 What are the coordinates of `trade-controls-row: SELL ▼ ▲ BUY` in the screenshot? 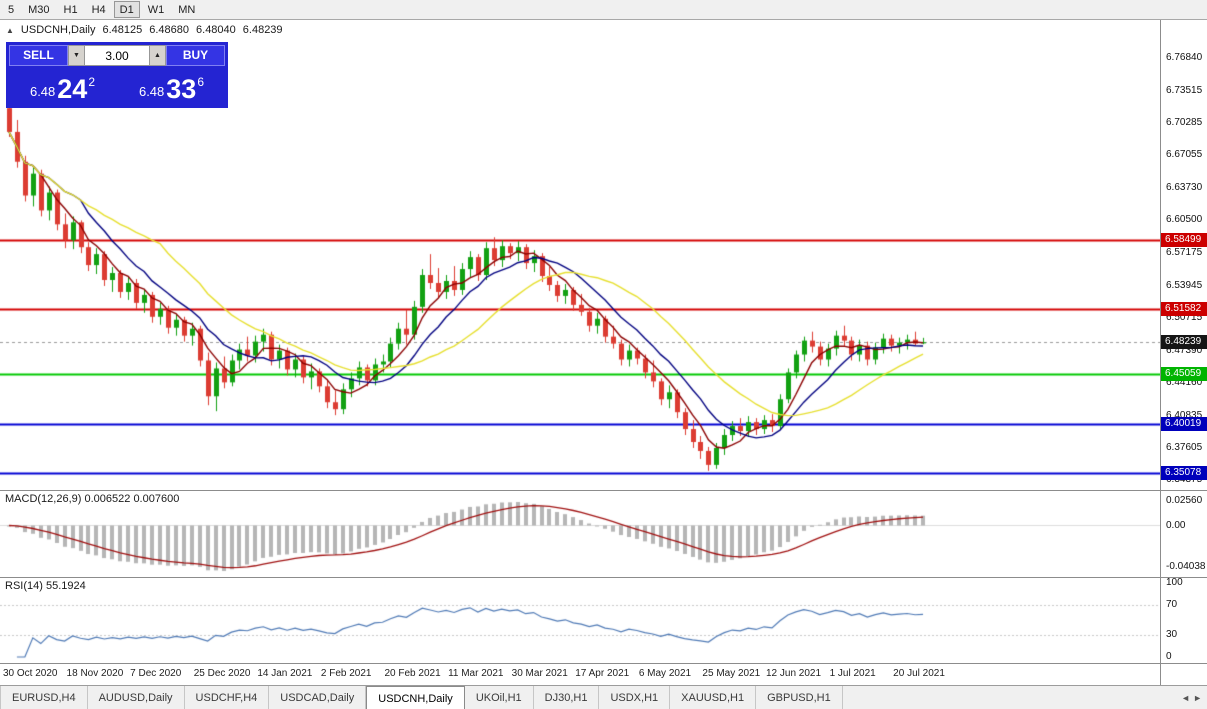 It's located at (117, 55).